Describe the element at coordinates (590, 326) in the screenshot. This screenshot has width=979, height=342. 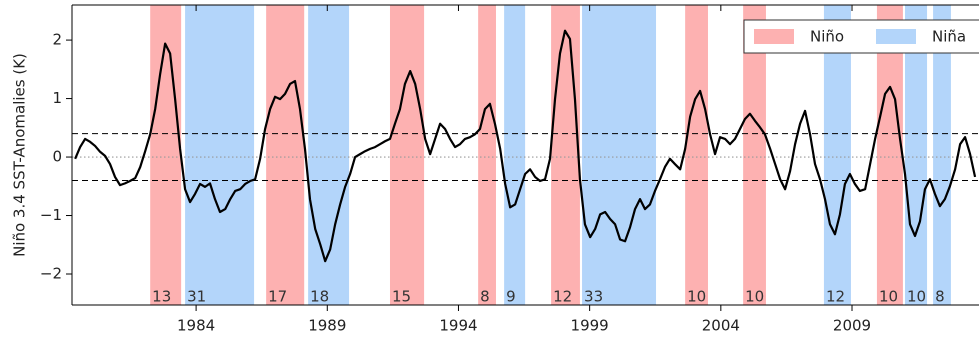
I see `x-tick-label: 1999` at that location.